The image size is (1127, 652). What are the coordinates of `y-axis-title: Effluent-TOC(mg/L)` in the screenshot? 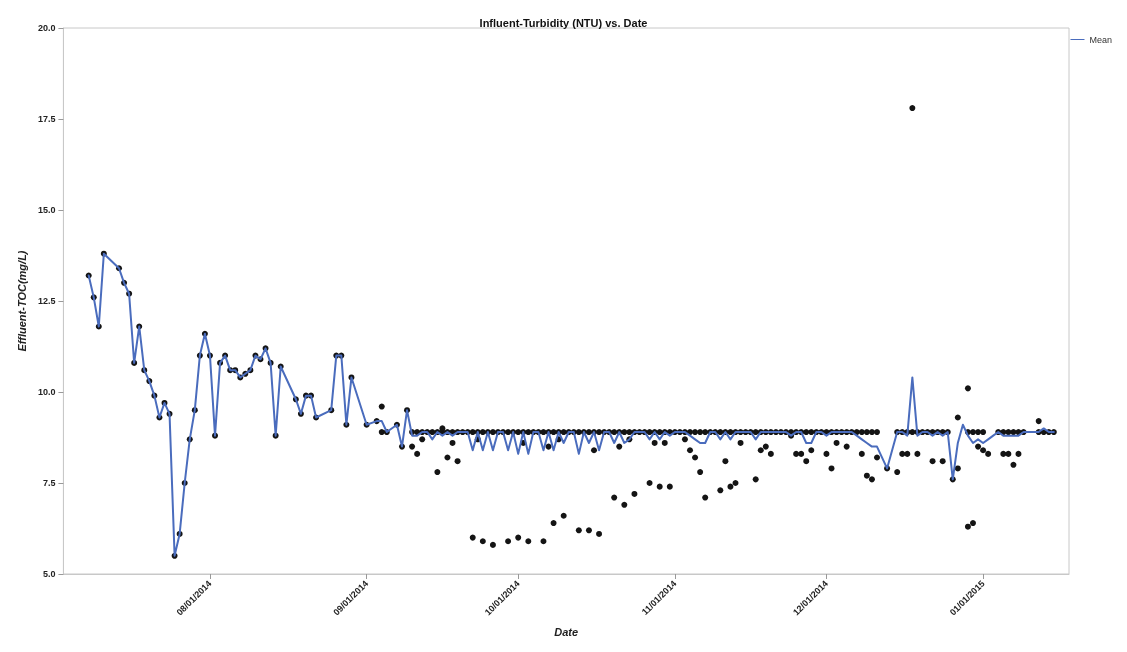 It's located at (21, 301).